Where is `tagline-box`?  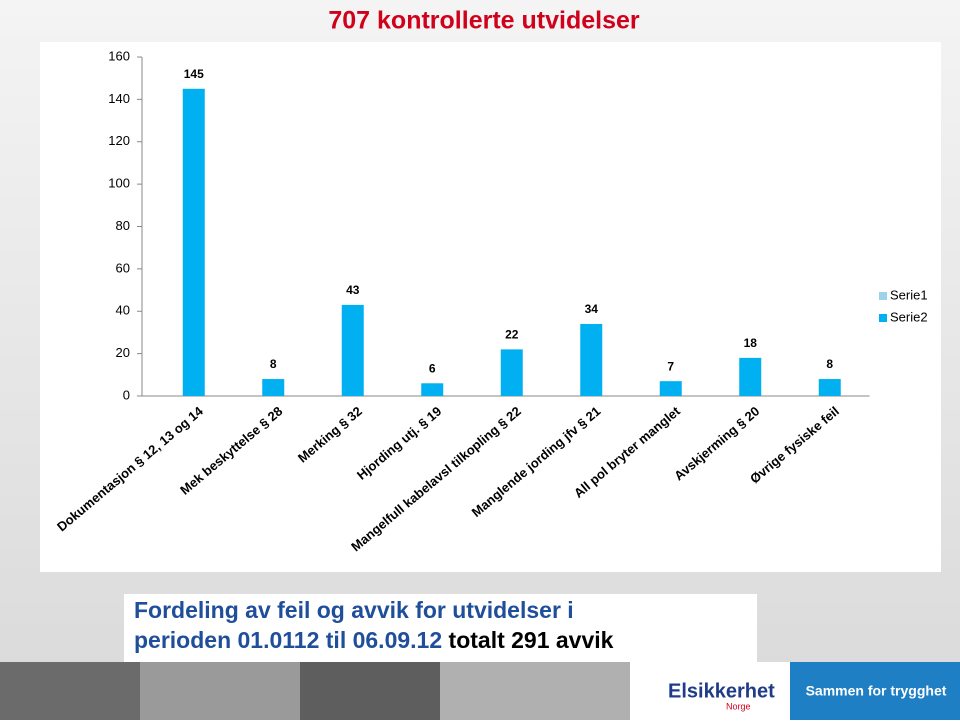 tagline-box is located at coordinates (875, 691).